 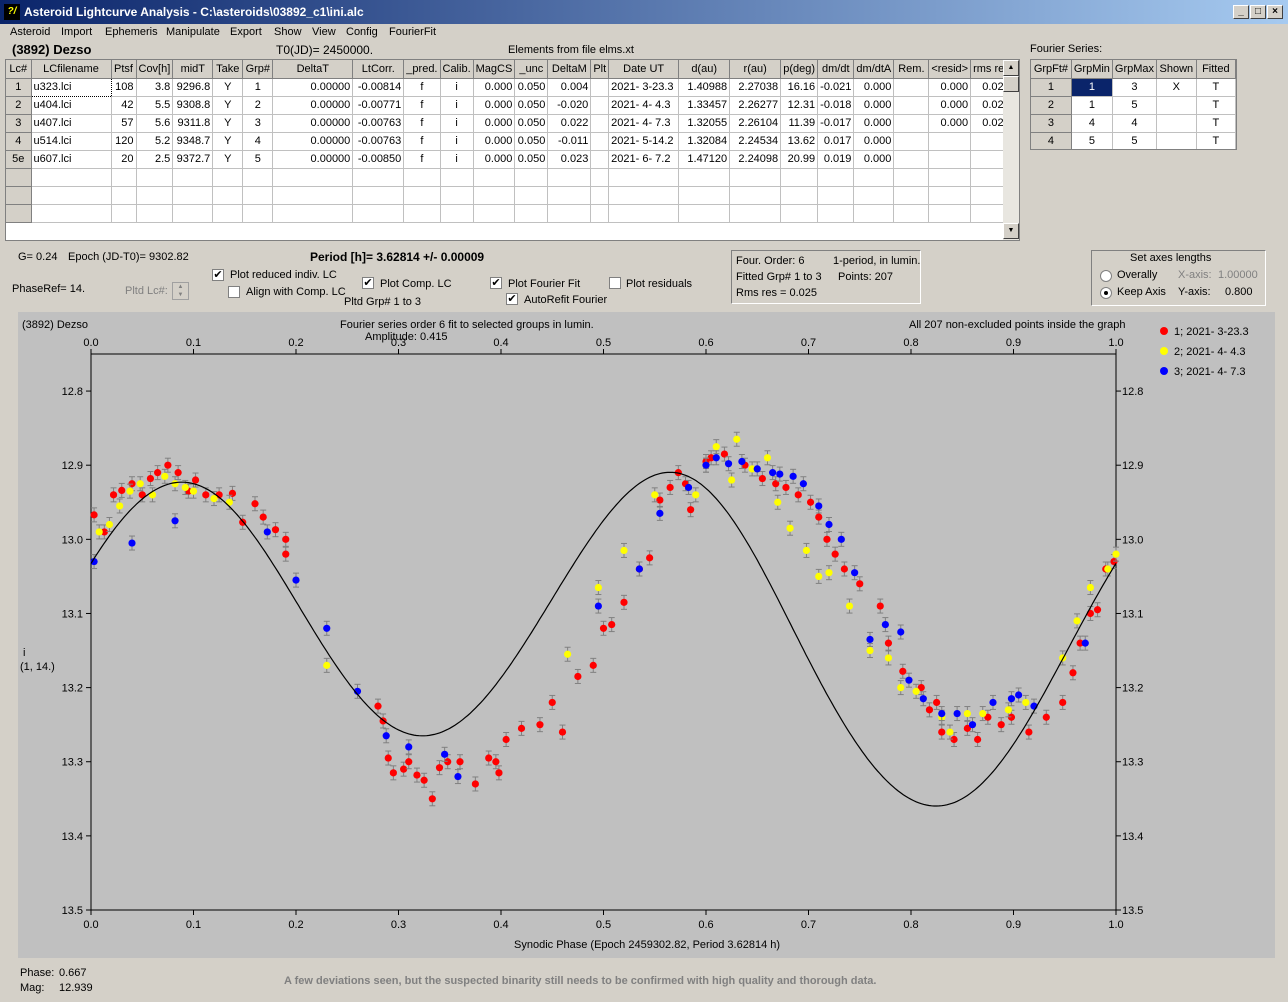 I want to click on table-cell: -0.00763, so click(x=378, y=141).